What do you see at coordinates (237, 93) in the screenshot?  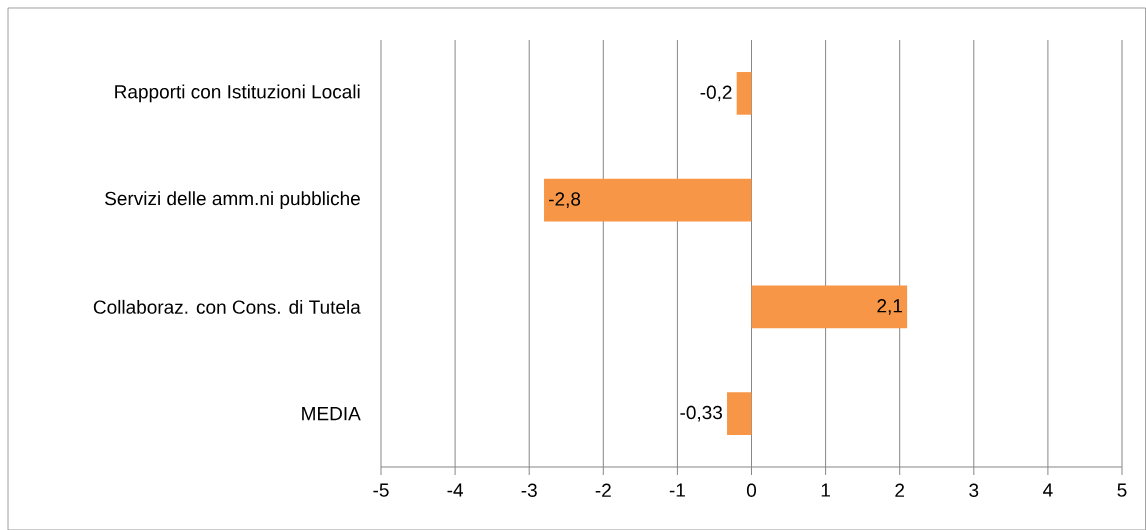 I see `y-tick-label: Rapporti con Istituzioni Locali` at bounding box center [237, 93].